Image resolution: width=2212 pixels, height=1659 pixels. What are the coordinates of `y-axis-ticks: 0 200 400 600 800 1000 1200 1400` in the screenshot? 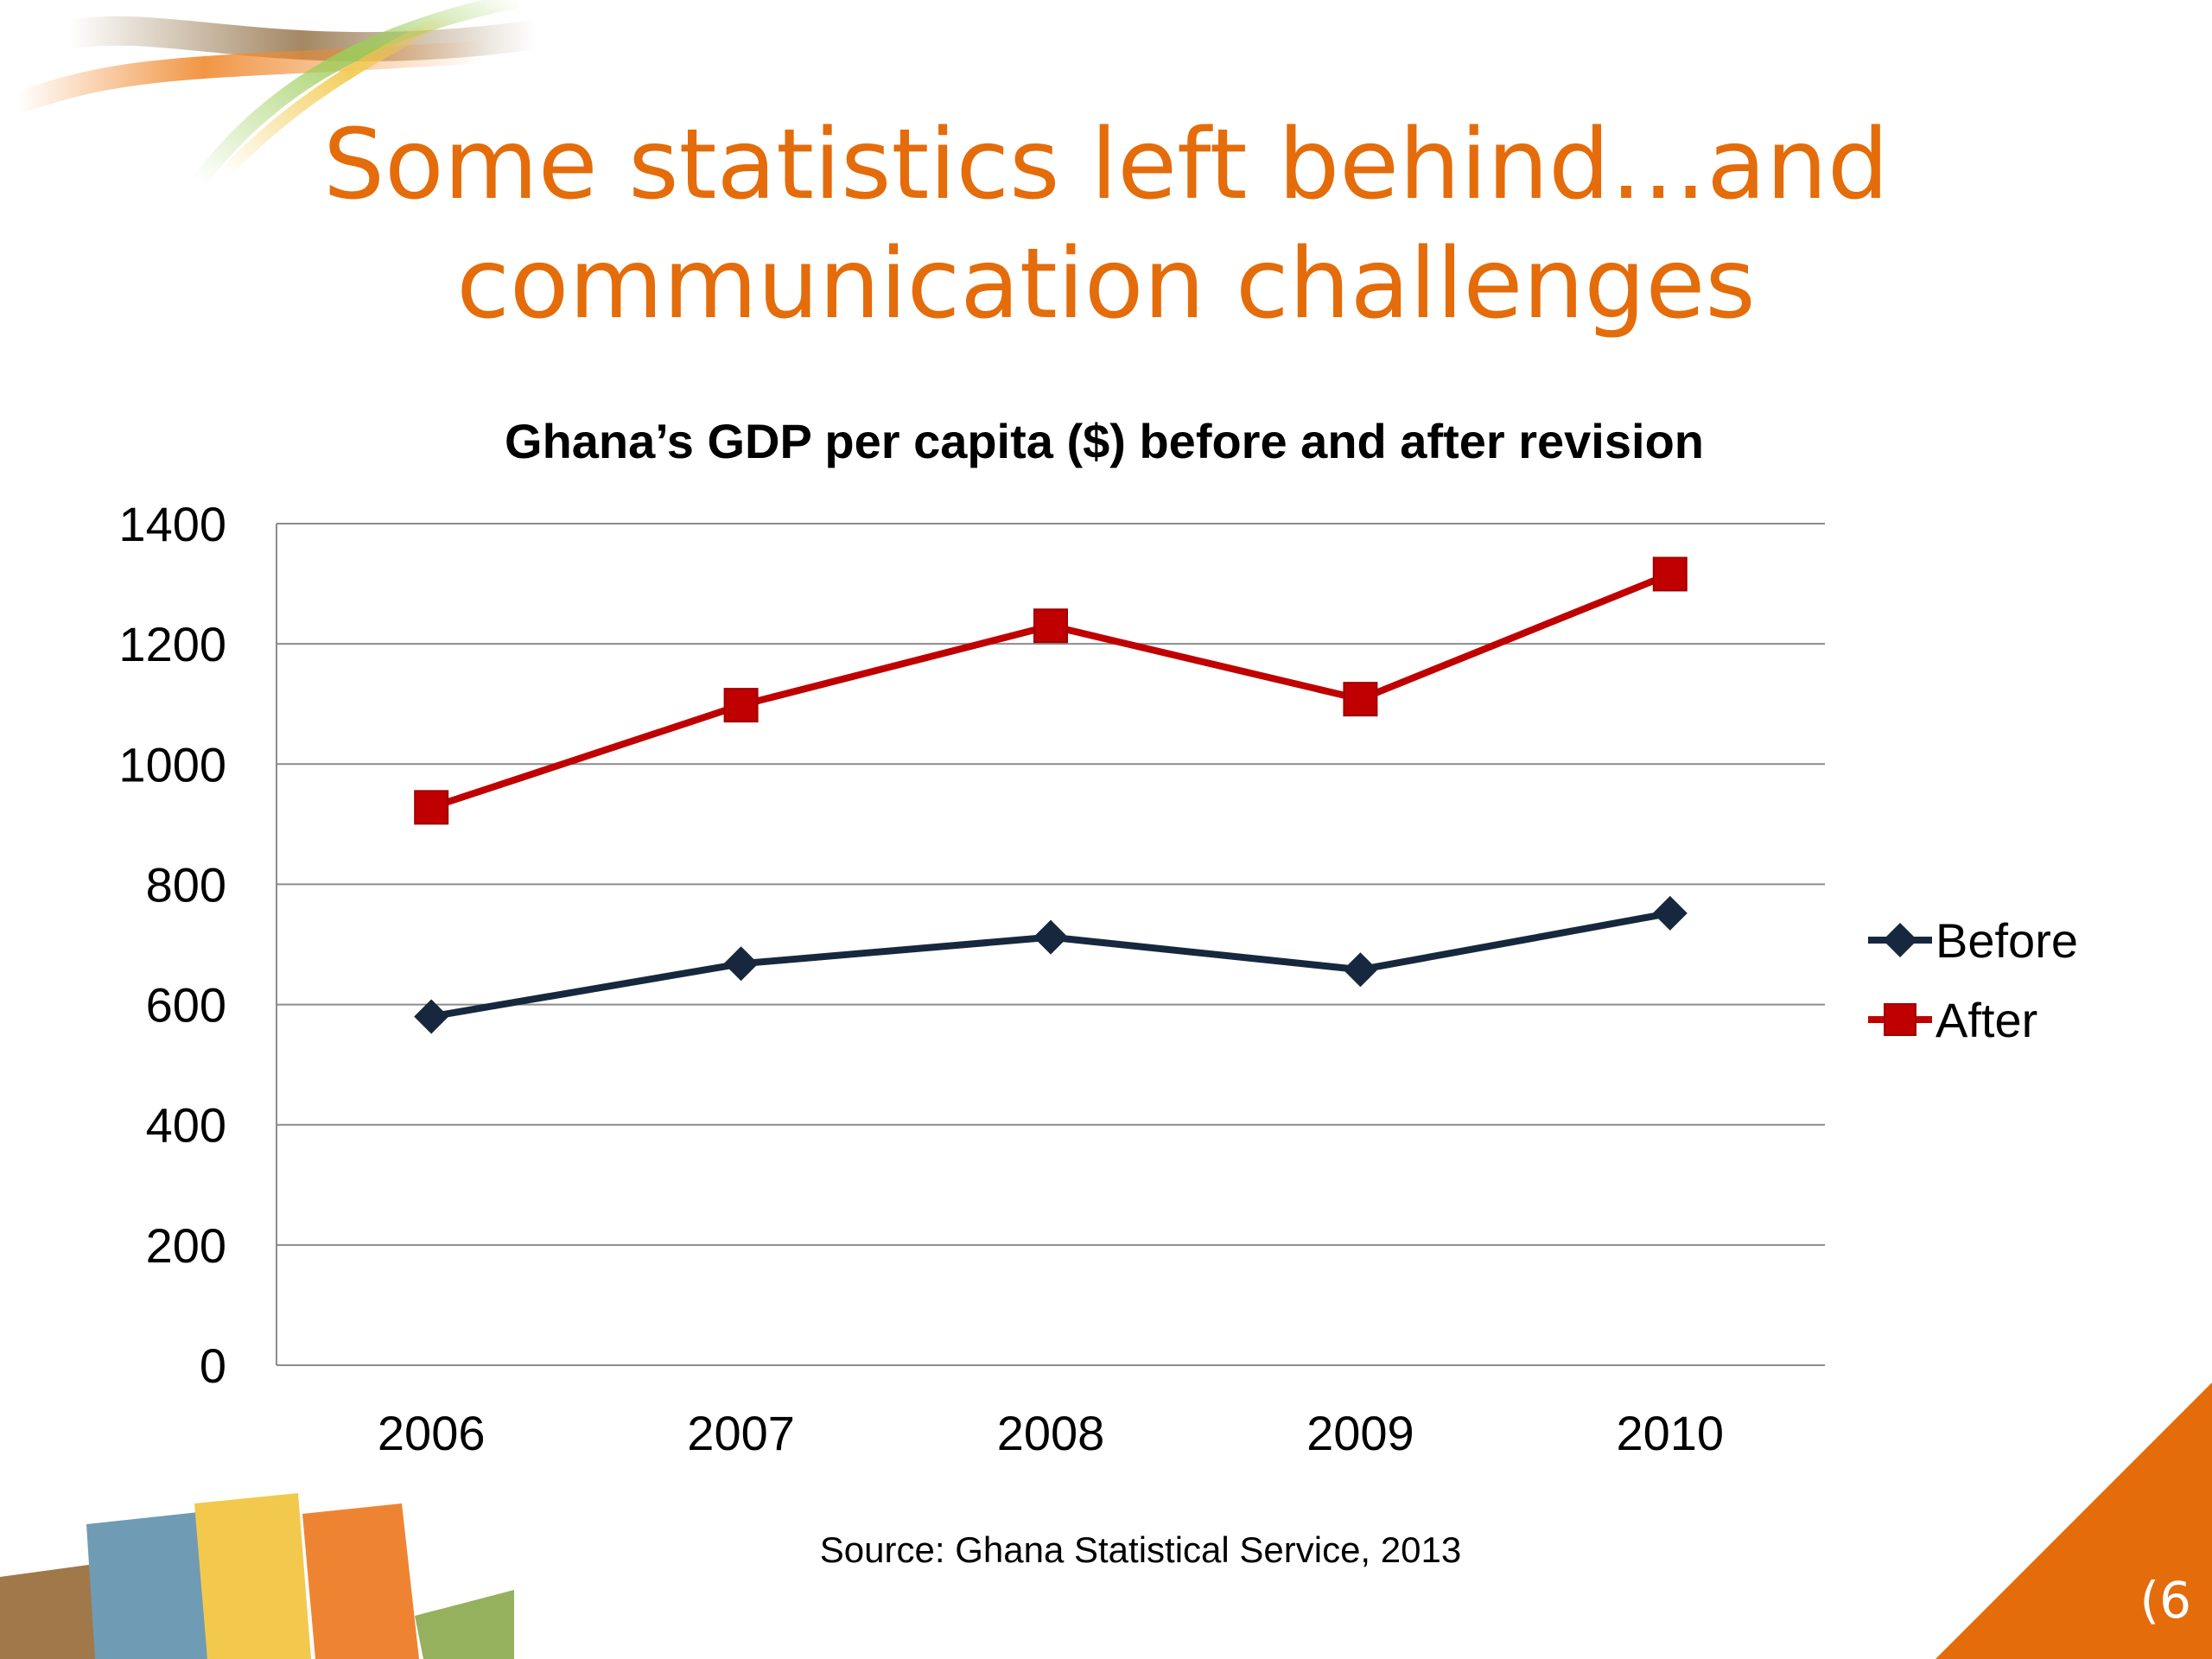 It's located at (172, 945).